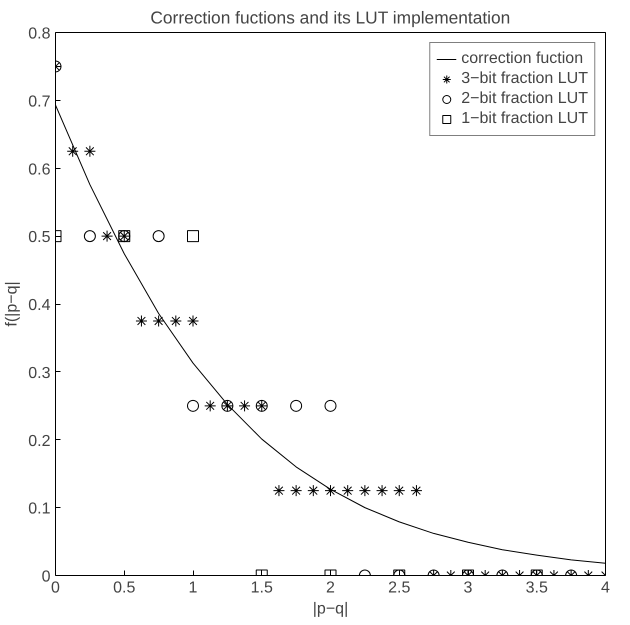 The width and height of the screenshot is (630, 625). Describe the element at coordinates (537, 588) in the screenshot. I see `x-tick-label: 3.5` at that location.